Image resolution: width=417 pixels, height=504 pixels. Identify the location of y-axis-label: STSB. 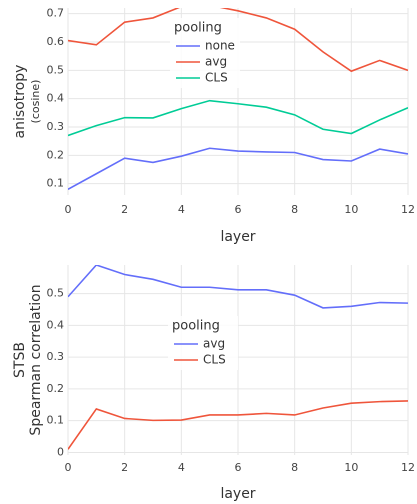
(20, 360).